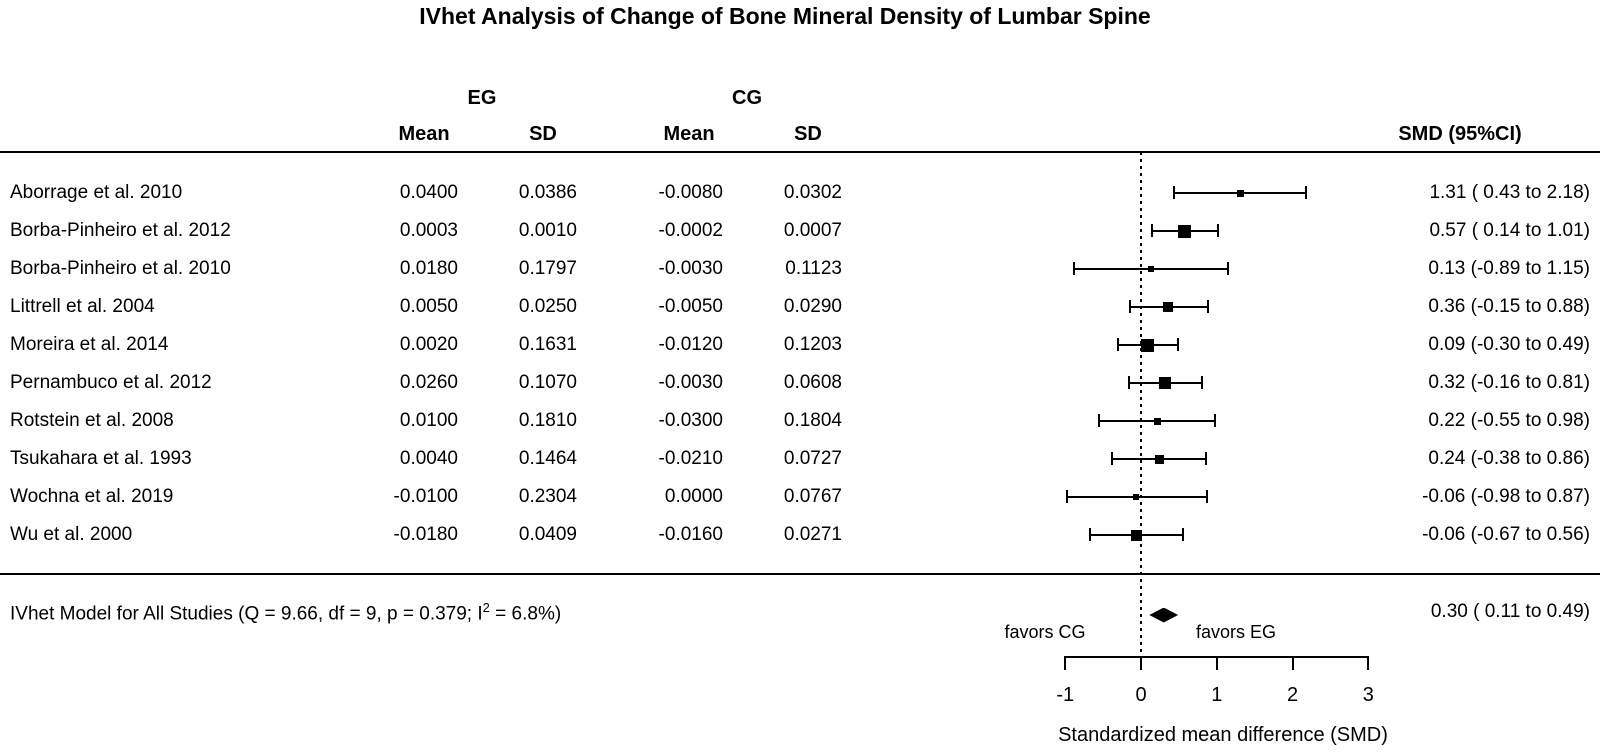  Describe the element at coordinates (690, 534) in the screenshot. I see `study-value-cell: -0.0160` at that location.